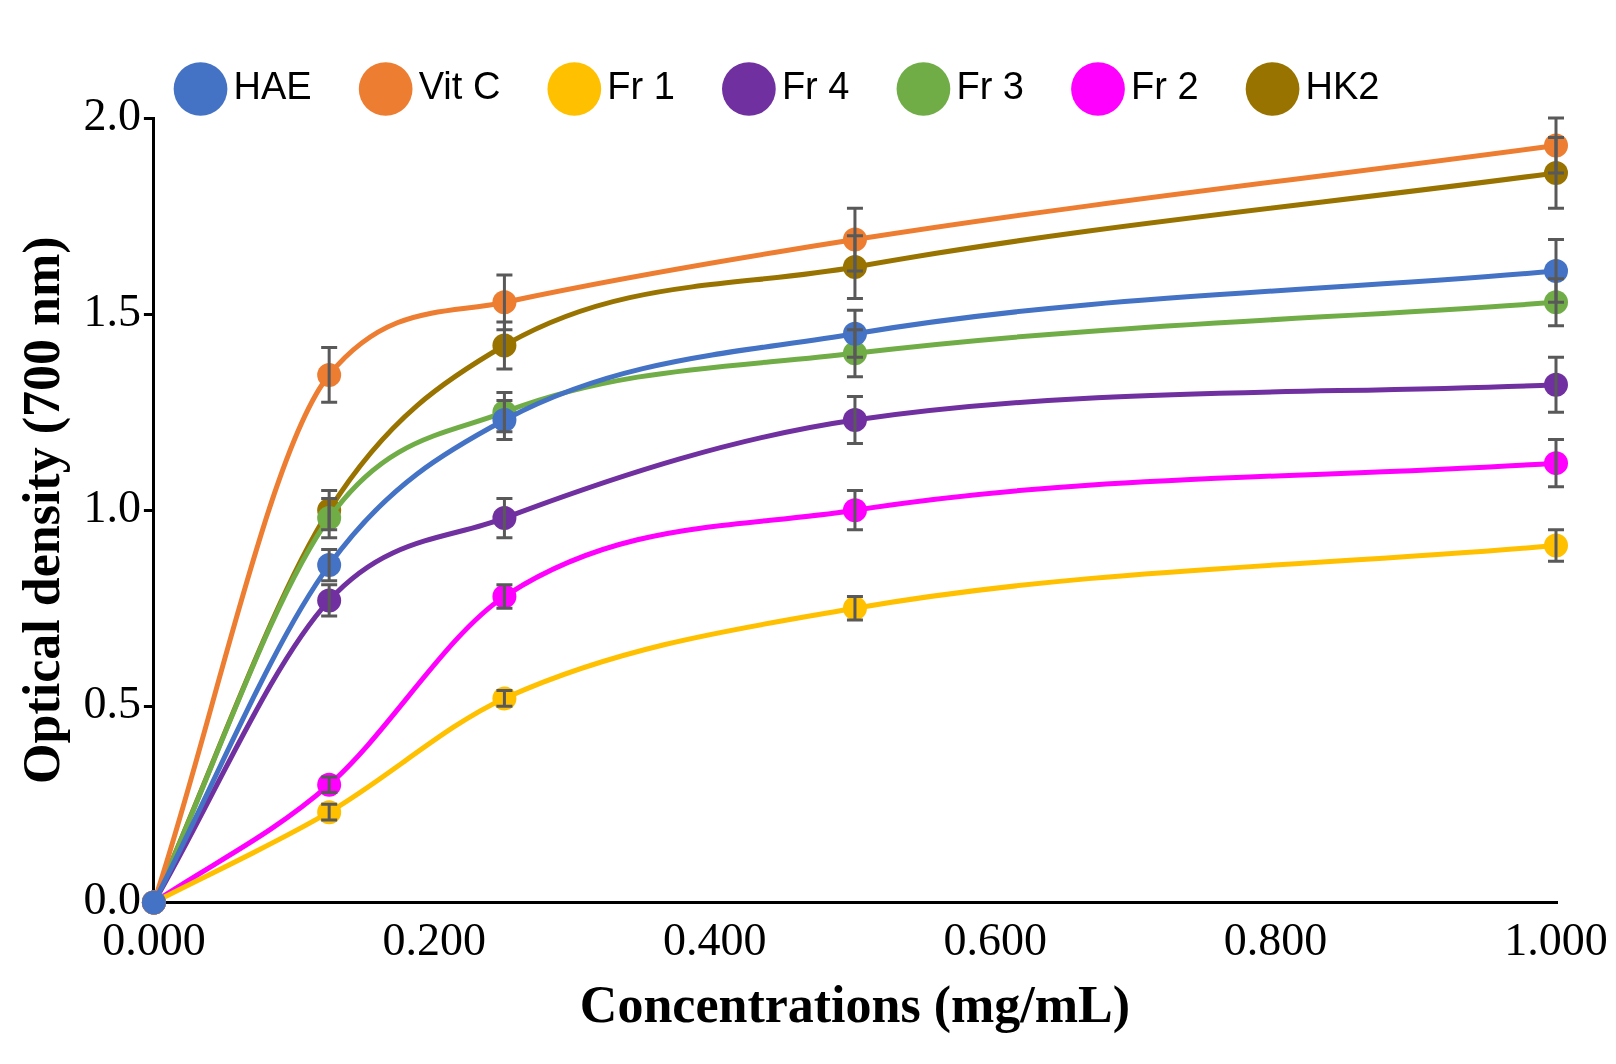 The image size is (1616, 1064). What do you see at coordinates (1556, 940) in the screenshot?
I see `x-tick-label: 1.000` at bounding box center [1556, 940].